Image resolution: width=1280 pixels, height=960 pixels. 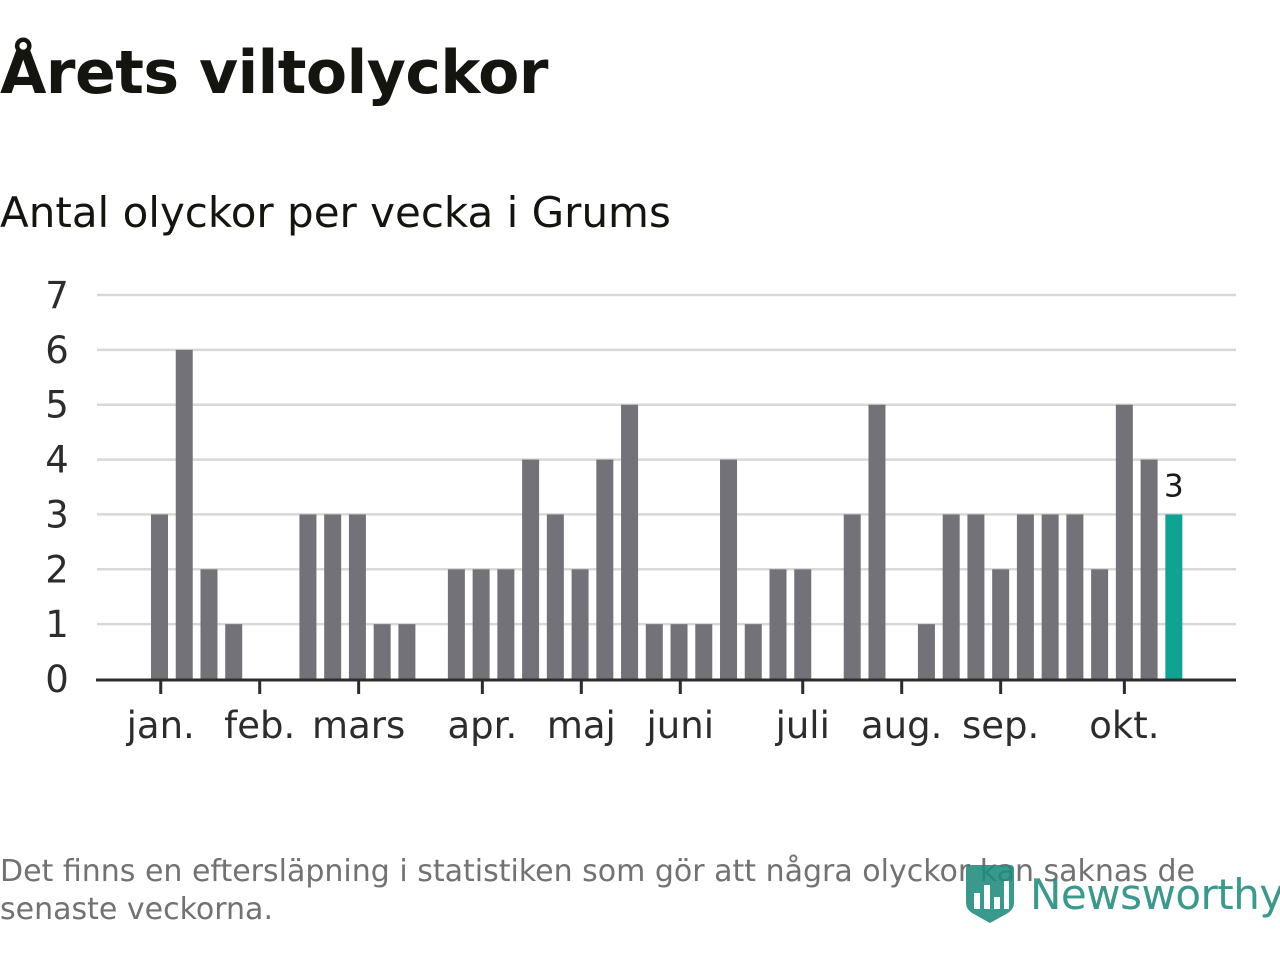 I want to click on chart-subtitle: Antal olyckor per vecka i Grums, so click(x=335, y=212).